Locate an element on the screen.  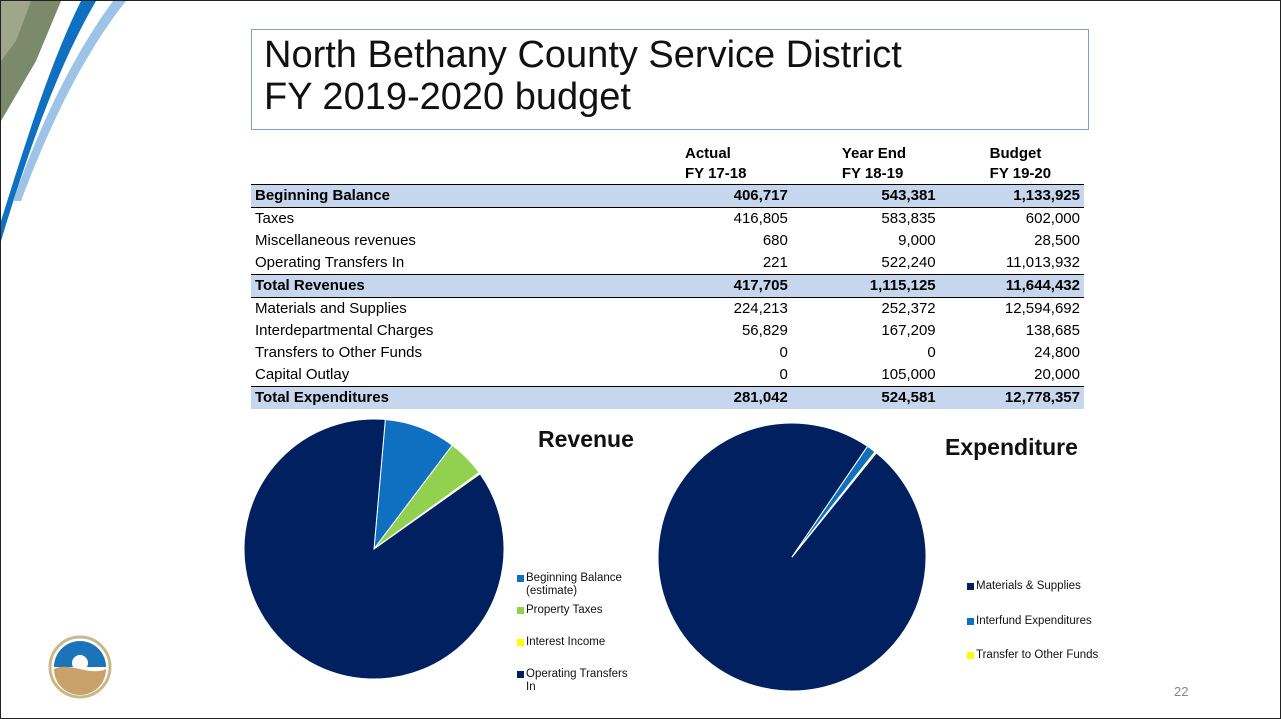
cell-value: 1,133,925 is located at coordinates (1011, 196).